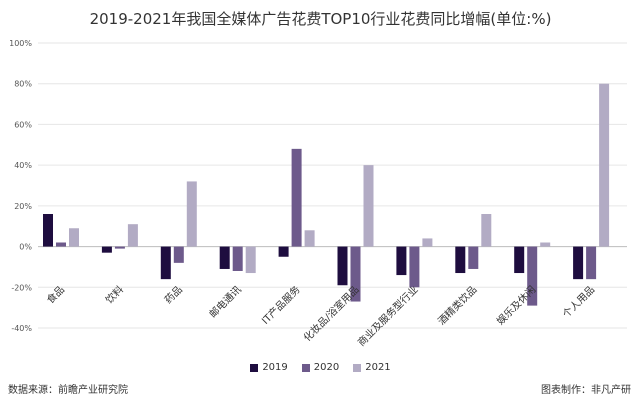  I want to click on y-tick-label: -20%, so click(21, 287).